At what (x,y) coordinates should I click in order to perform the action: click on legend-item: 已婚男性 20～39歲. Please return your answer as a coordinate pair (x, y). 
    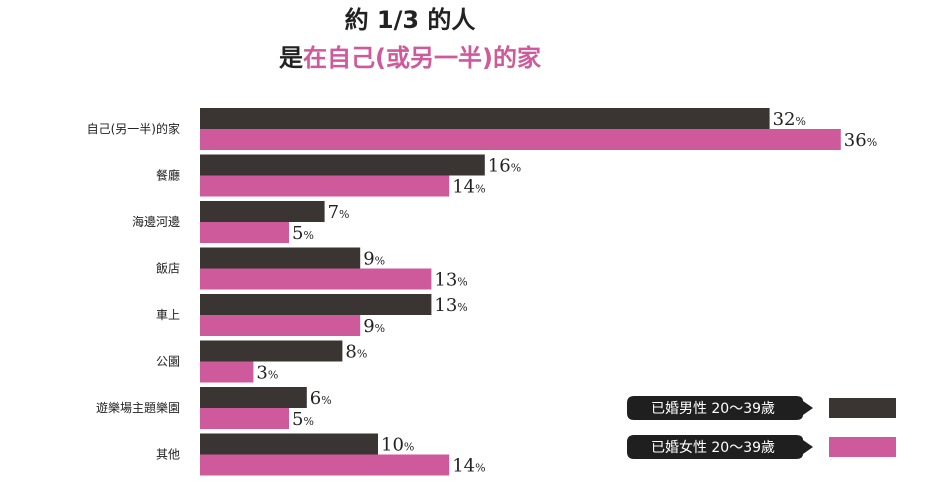
    Looking at the image, I should click on (761, 408).